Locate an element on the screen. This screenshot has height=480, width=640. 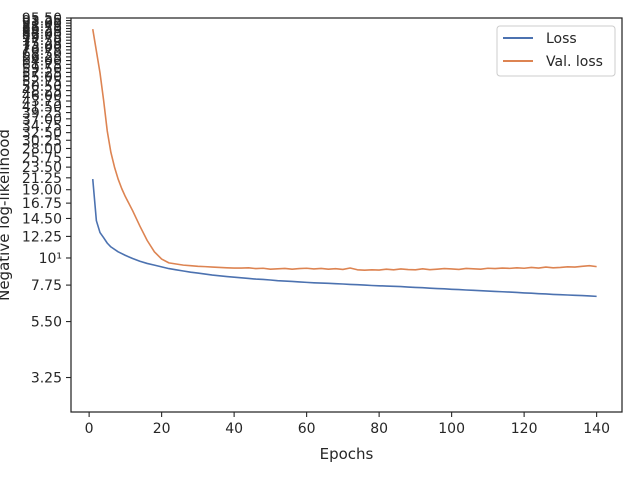
y-tick-label: 39.25 is located at coordinates (42, 114).